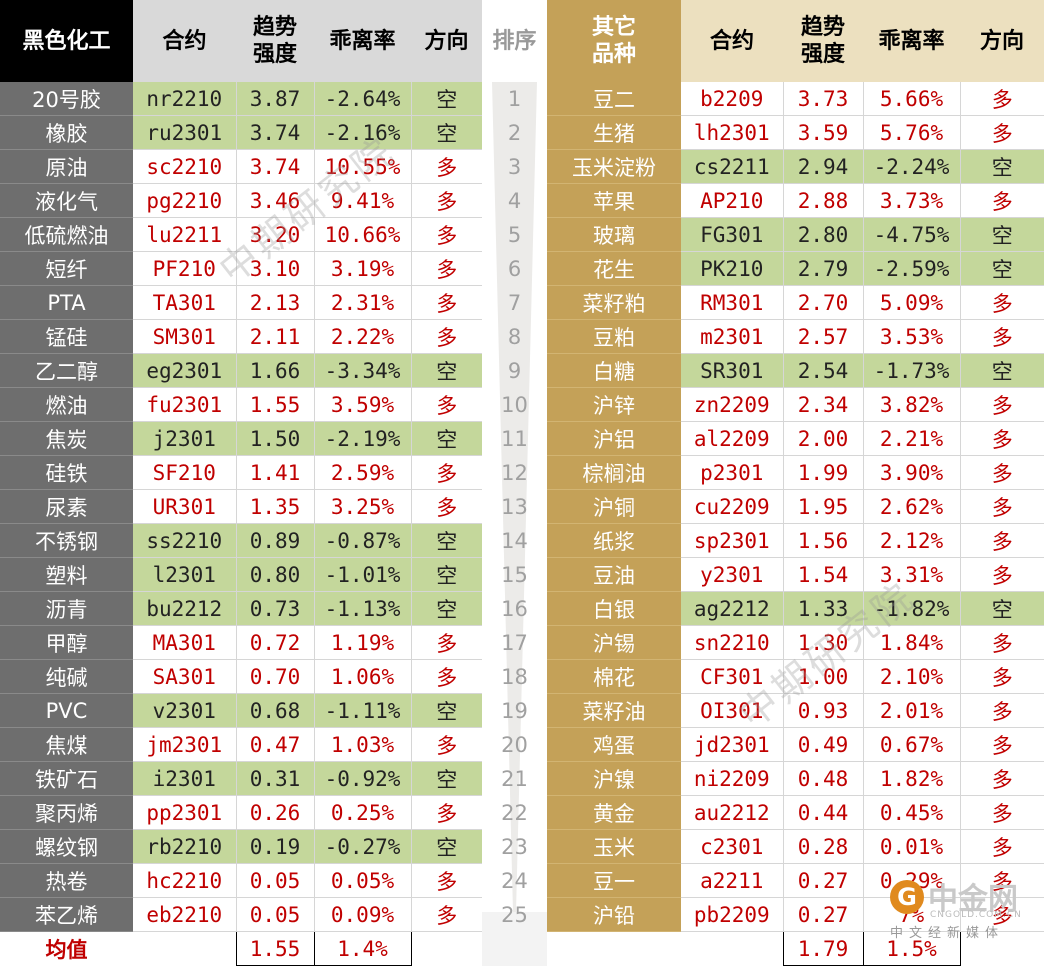  Describe the element at coordinates (66, 234) in the screenshot. I see `left-product-name: 低硫燃油` at that location.